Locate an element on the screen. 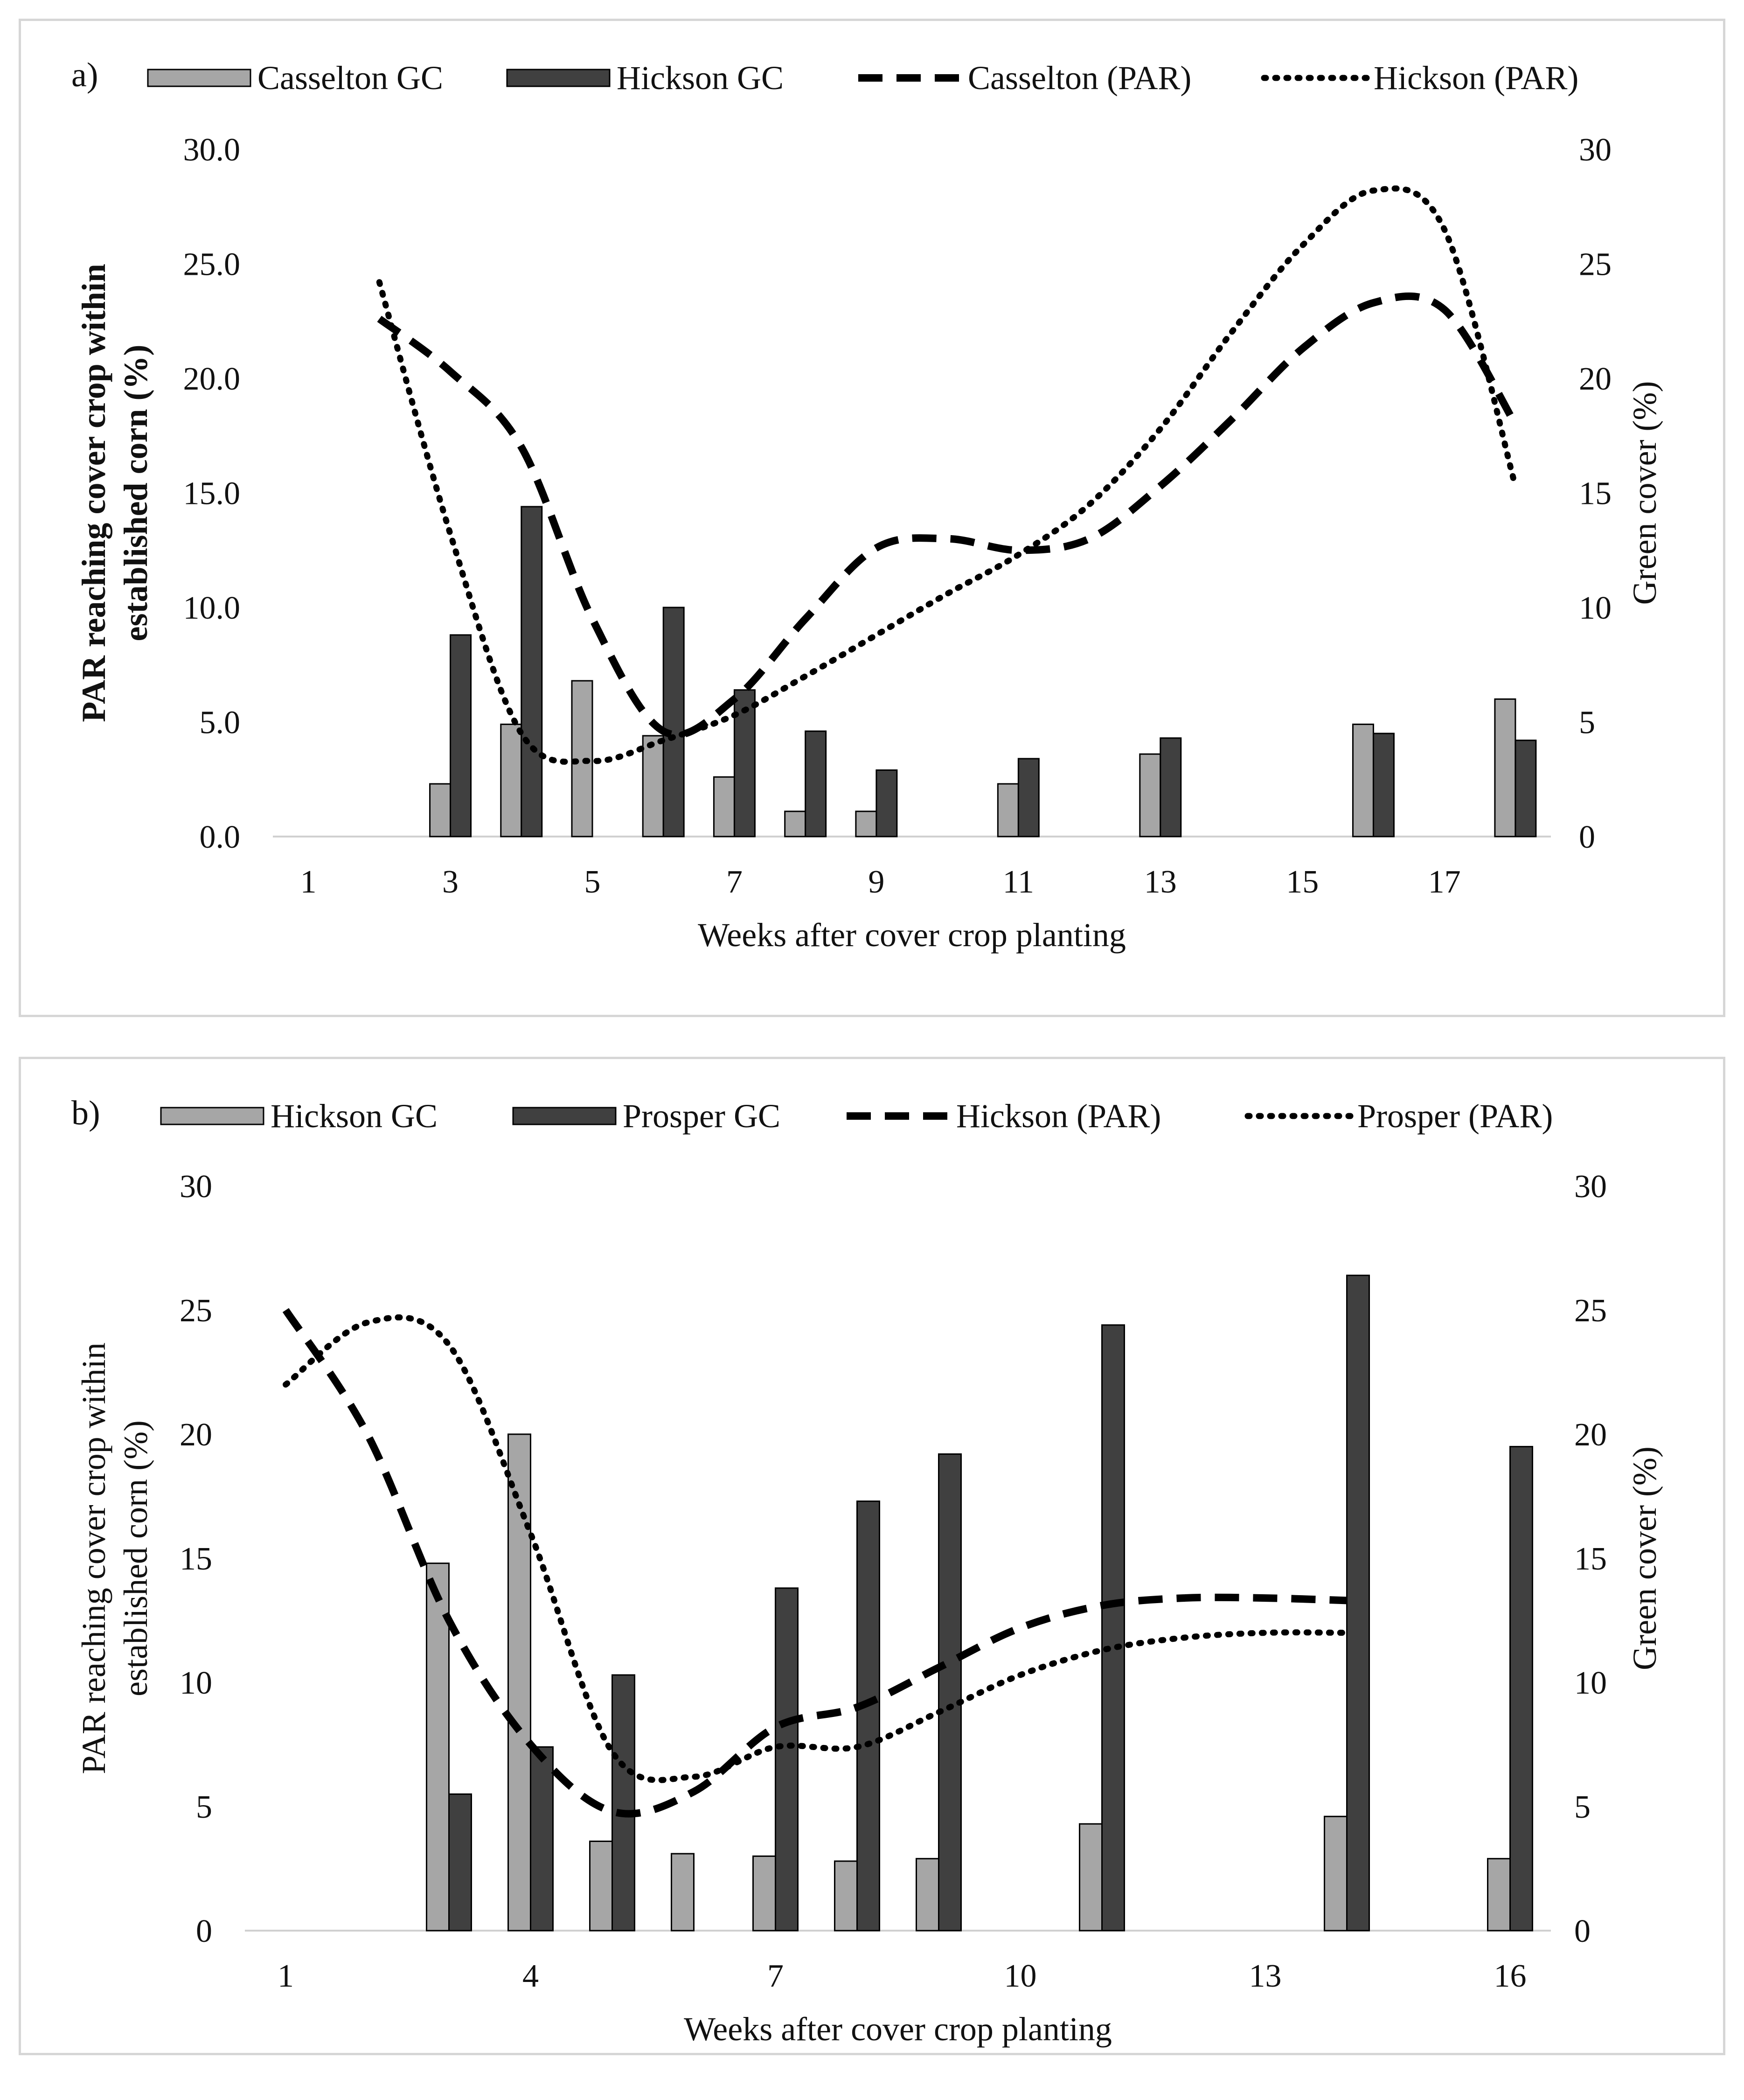 This screenshot has width=1744, height=2100. chart-b-y-right-tick-4: 20 is located at coordinates (1590, 1435).